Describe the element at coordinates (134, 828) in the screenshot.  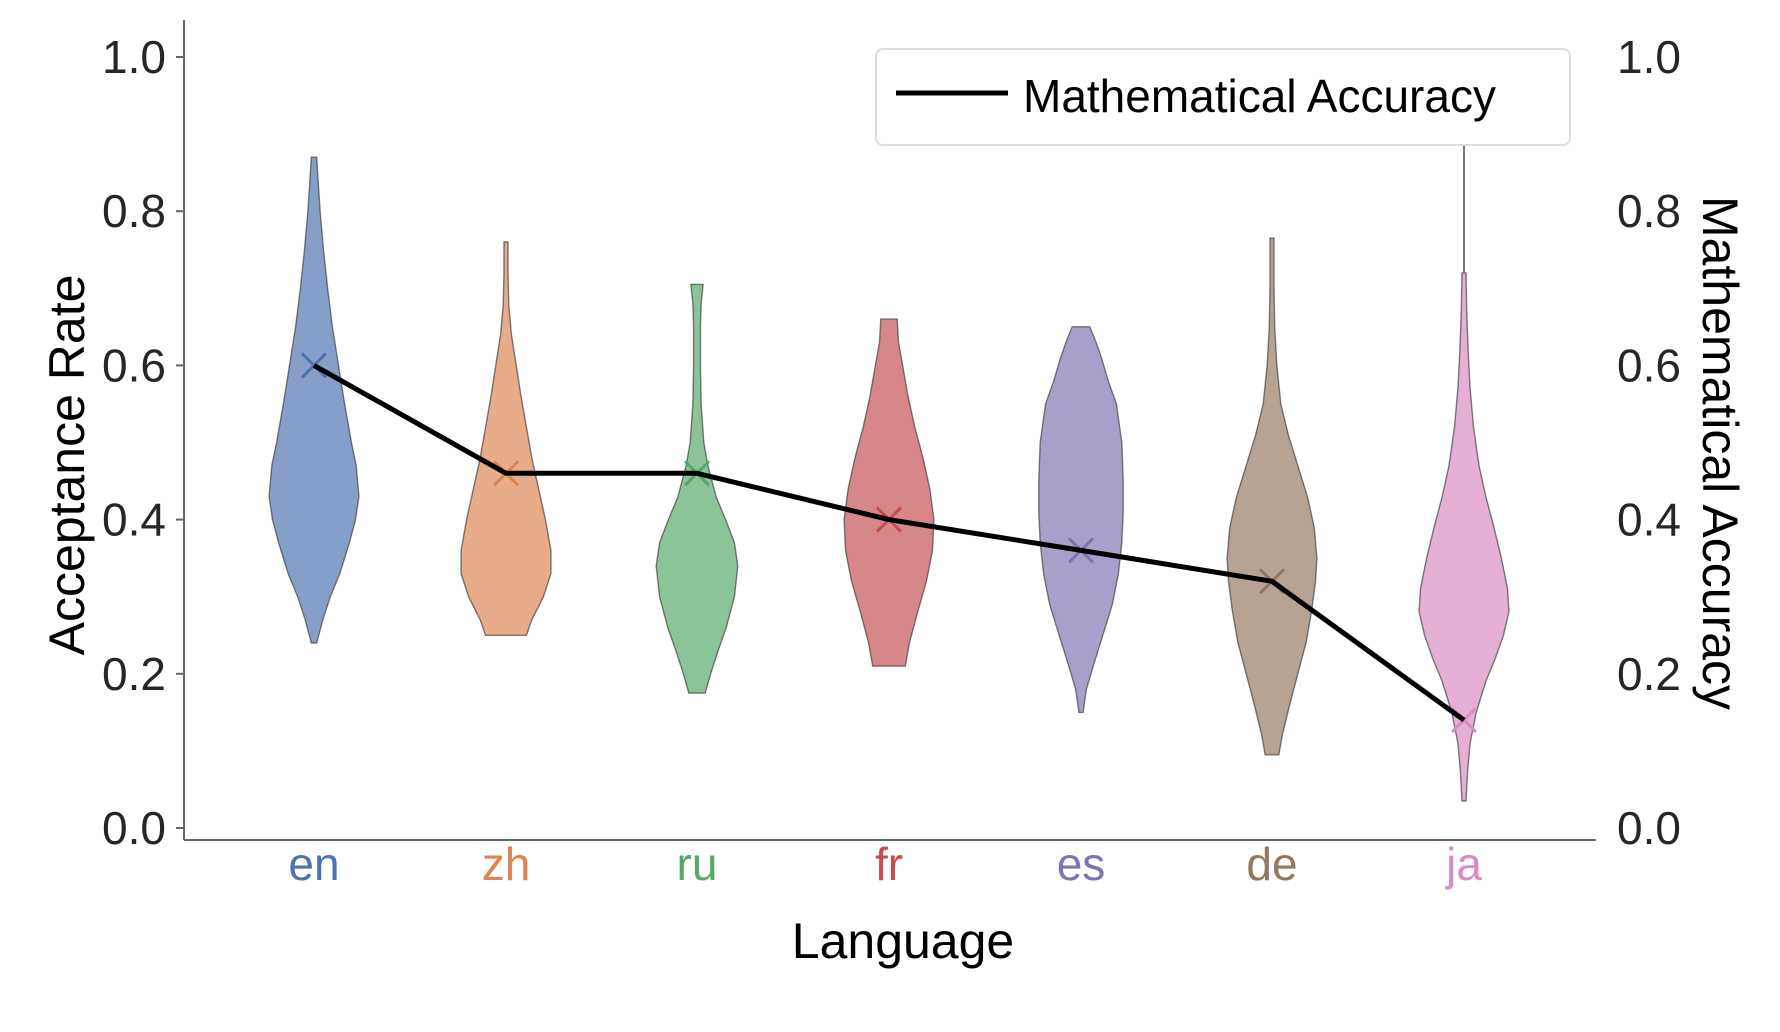
I see `left-tick-label: 0.0` at that location.